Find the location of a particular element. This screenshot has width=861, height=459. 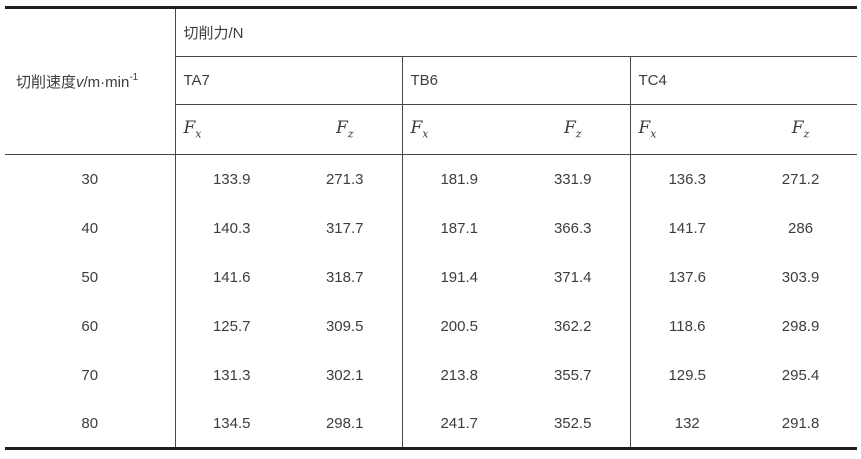

cell-tb6-fz: 352.5 is located at coordinates (573, 424).